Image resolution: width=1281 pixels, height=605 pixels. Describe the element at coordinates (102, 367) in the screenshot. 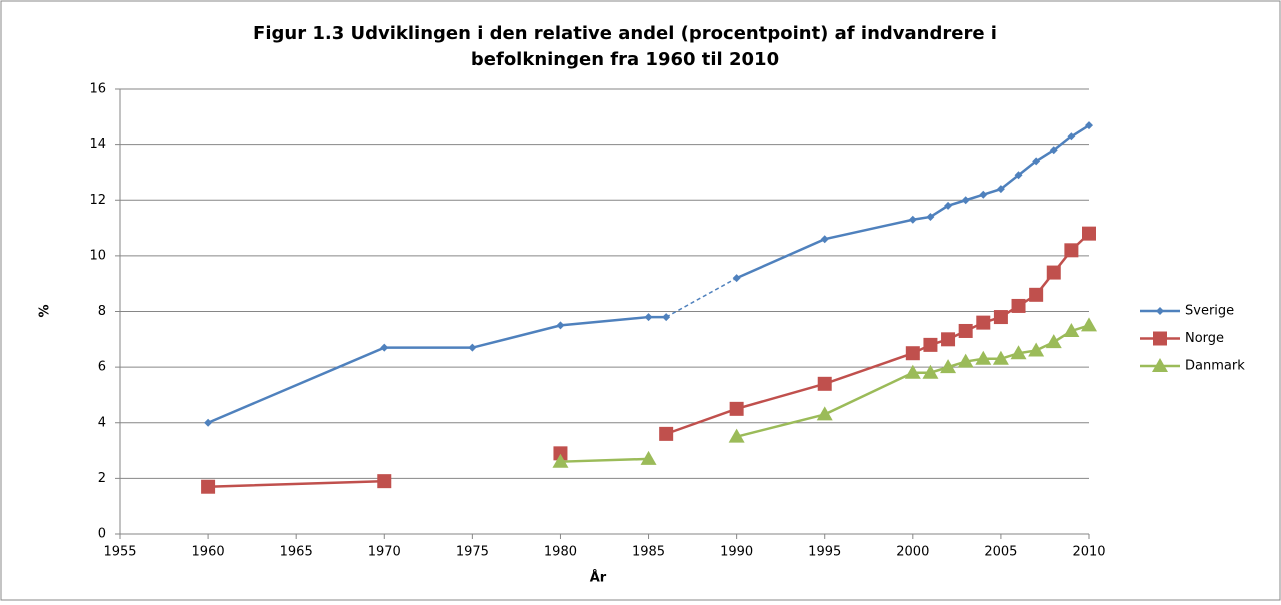

I see `y-tick-label: 6` at that location.